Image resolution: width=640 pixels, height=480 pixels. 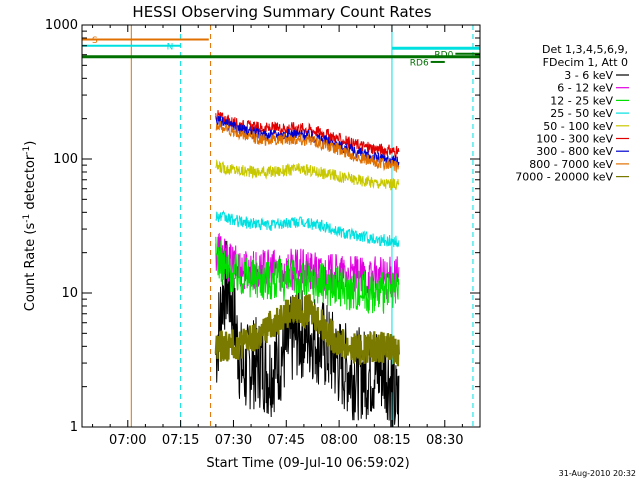 I want to click on legend-label-6: 300 - 800 keV, so click(x=574, y=151).